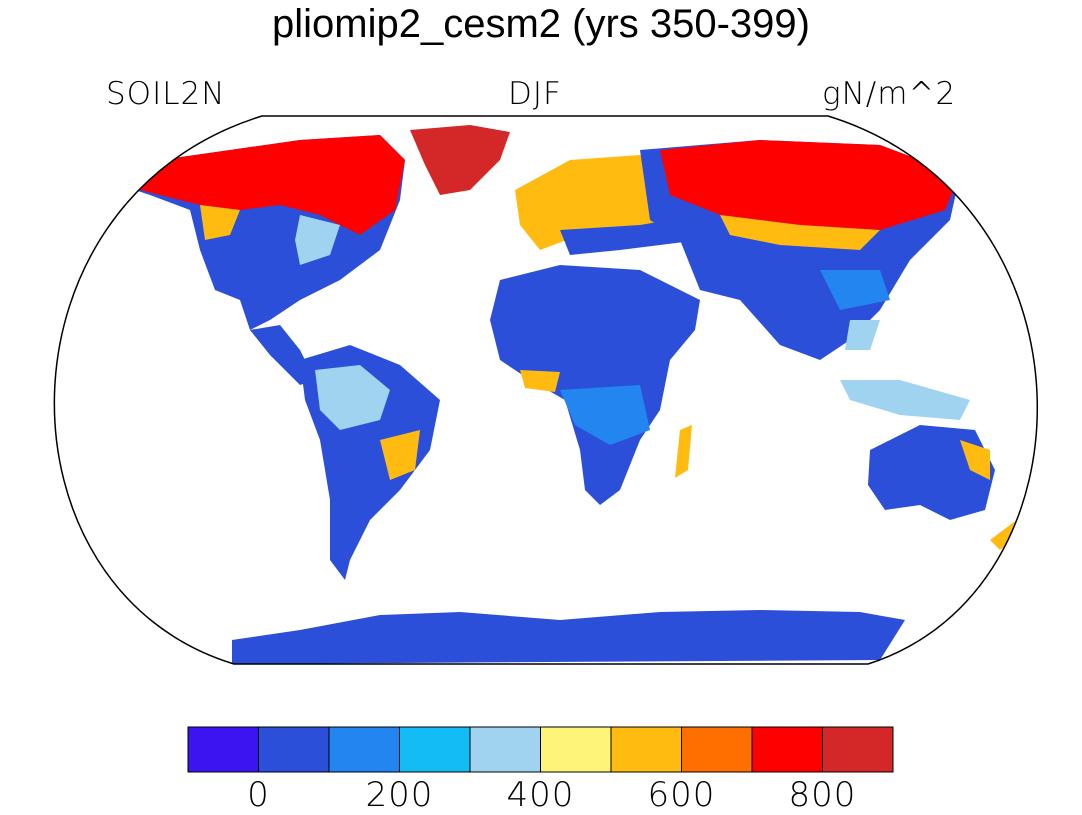  What do you see at coordinates (258, 795) in the screenshot?
I see `colorbar-tick-label: 0` at bounding box center [258, 795].